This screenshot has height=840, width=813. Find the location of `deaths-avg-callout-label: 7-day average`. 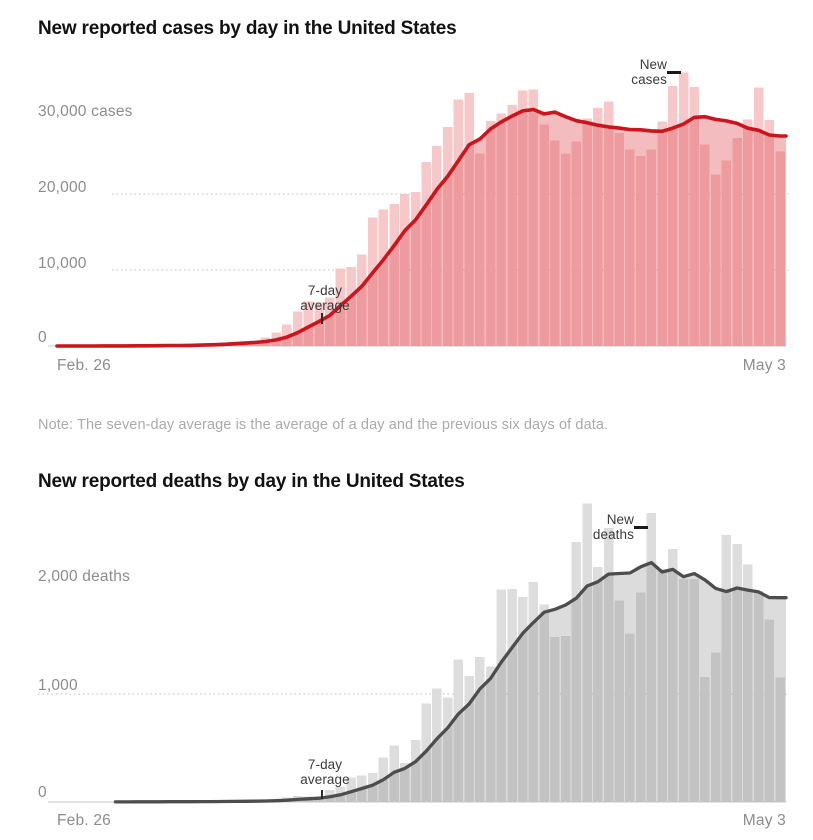

deaths-avg-callout-label: 7-day average is located at coordinates (325, 772).